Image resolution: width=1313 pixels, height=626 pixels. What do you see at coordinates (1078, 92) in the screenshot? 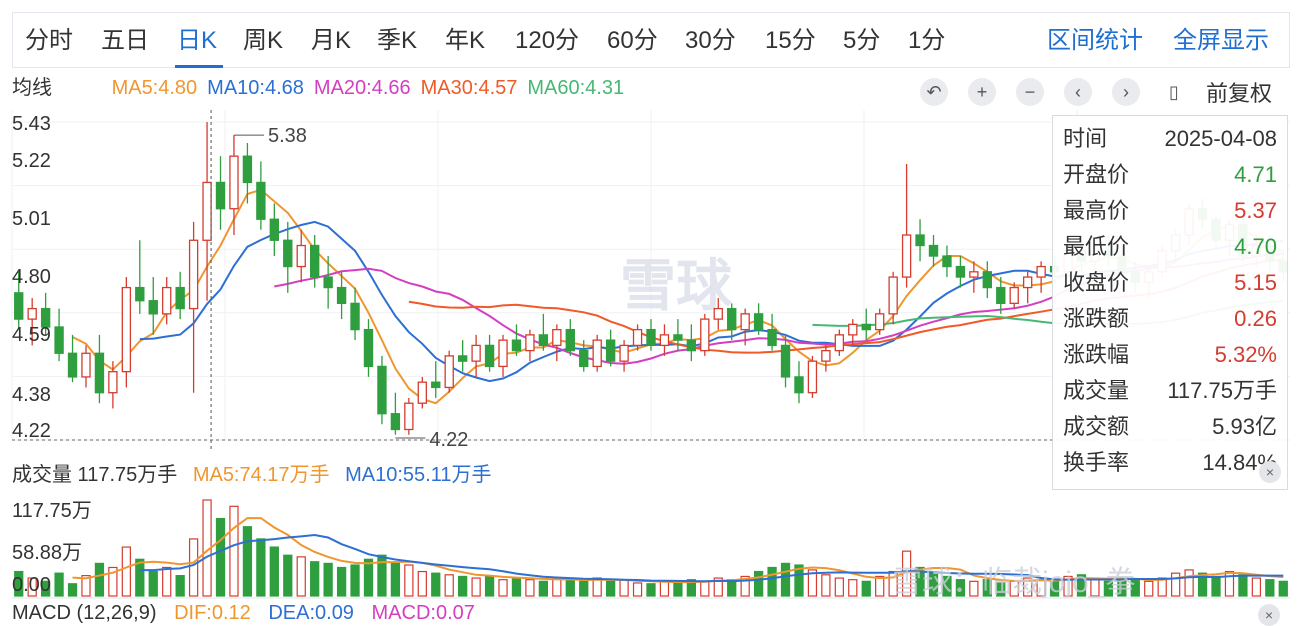
I see `prev-icon: ‹` at bounding box center [1078, 92].